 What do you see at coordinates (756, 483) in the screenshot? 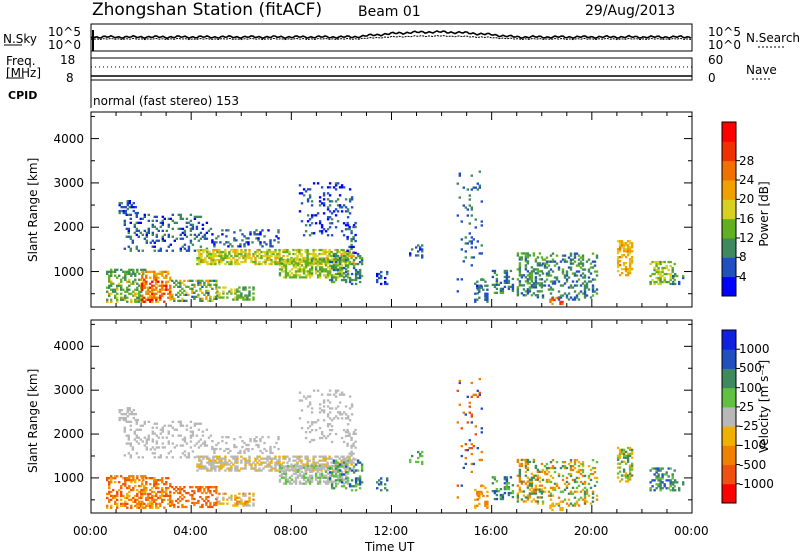
I see `colorbar-tick-label: -1000` at bounding box center [756, 483].